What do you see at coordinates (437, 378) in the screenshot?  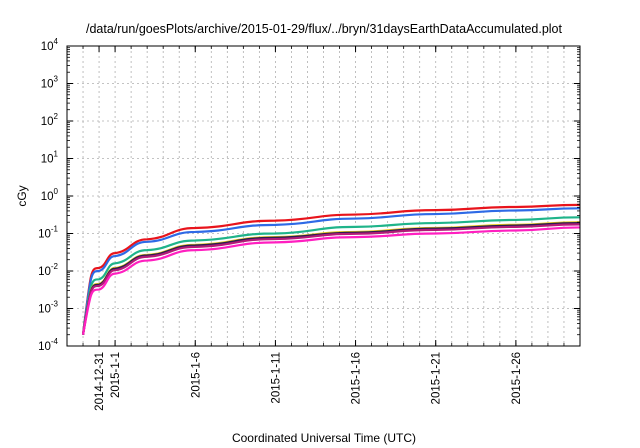 I see `x-tick-label: 2015-1-21` at bounding box center [437, 378].